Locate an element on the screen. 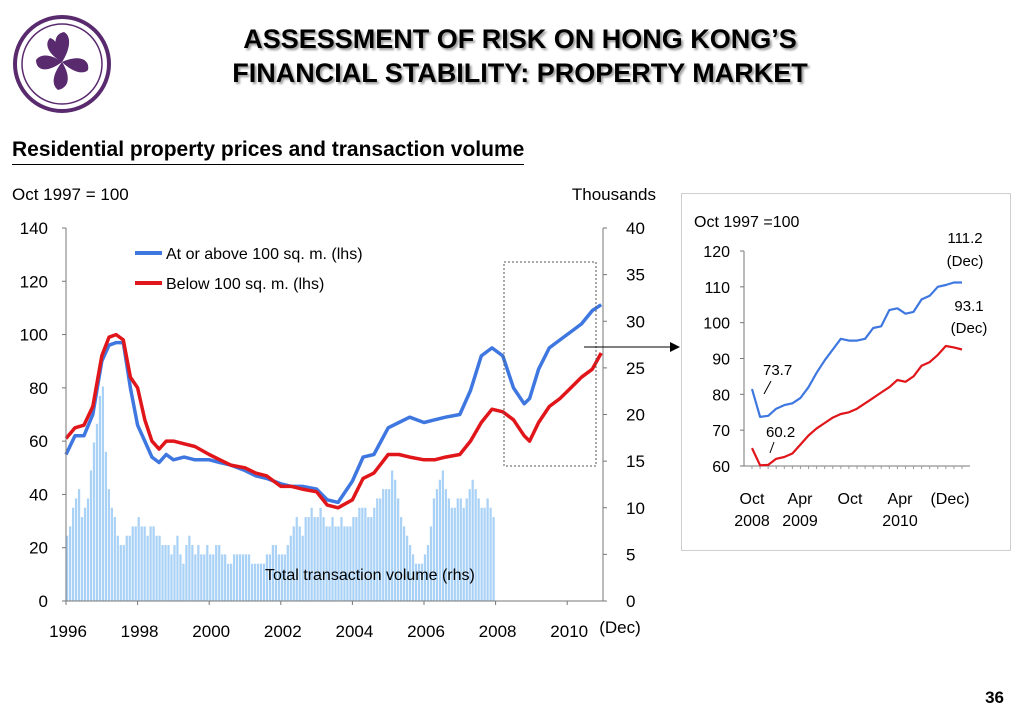 Image resolution: width=1024 pixels, height=720 pixels. logo-outer-ring is located at coordinates (62, 64).